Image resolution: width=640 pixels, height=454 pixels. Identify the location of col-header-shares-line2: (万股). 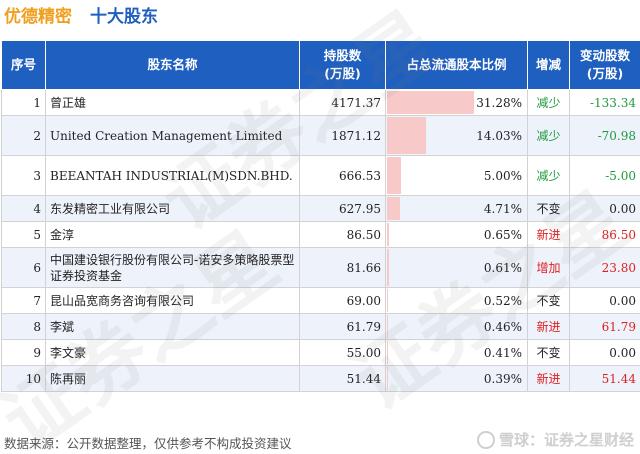
(342, 73).